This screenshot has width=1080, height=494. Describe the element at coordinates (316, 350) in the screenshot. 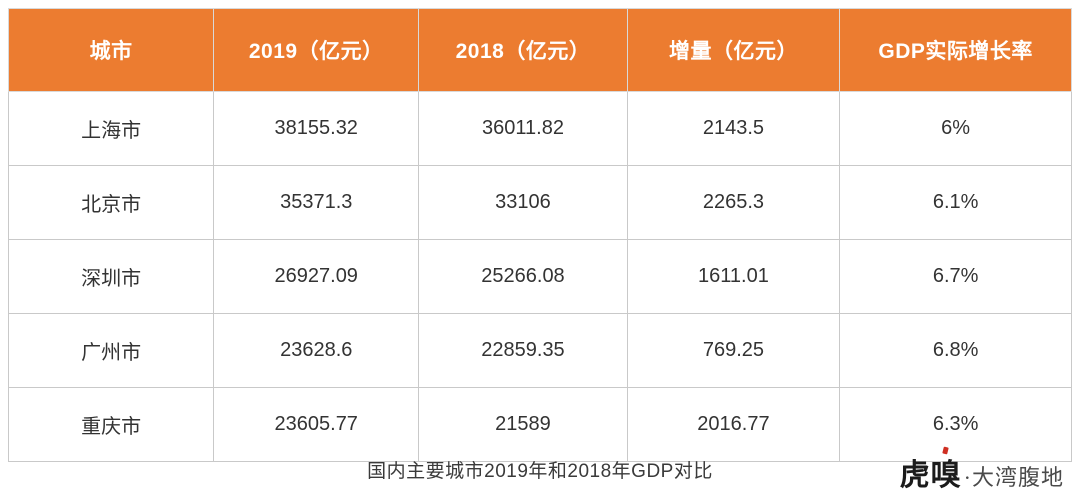

I see `cell-gdp-2019: 23628.6` at that location.